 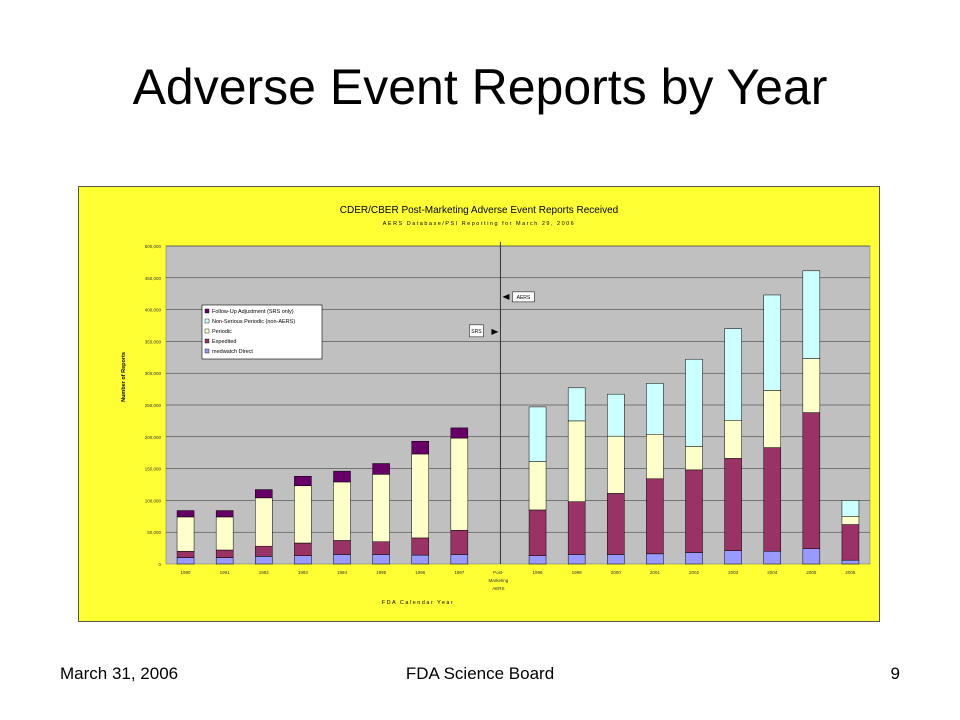 What do you see at coordinates (253, 312) in the screenshot?
I see `legend-entry: Follow-Up Adjustment (SRS only)` at bounding box center [253, 312].